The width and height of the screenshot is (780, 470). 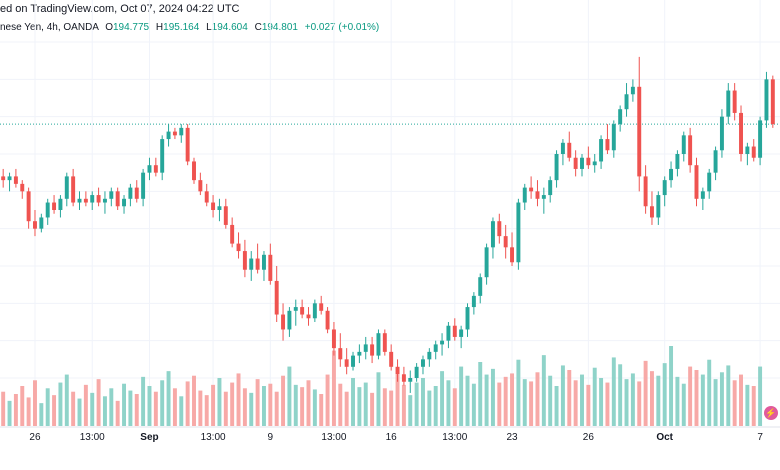 What do you see at coordinates (512, 437) in the screenshot?
I see `x-tick-label: 23` at bounding box center [512, 437].